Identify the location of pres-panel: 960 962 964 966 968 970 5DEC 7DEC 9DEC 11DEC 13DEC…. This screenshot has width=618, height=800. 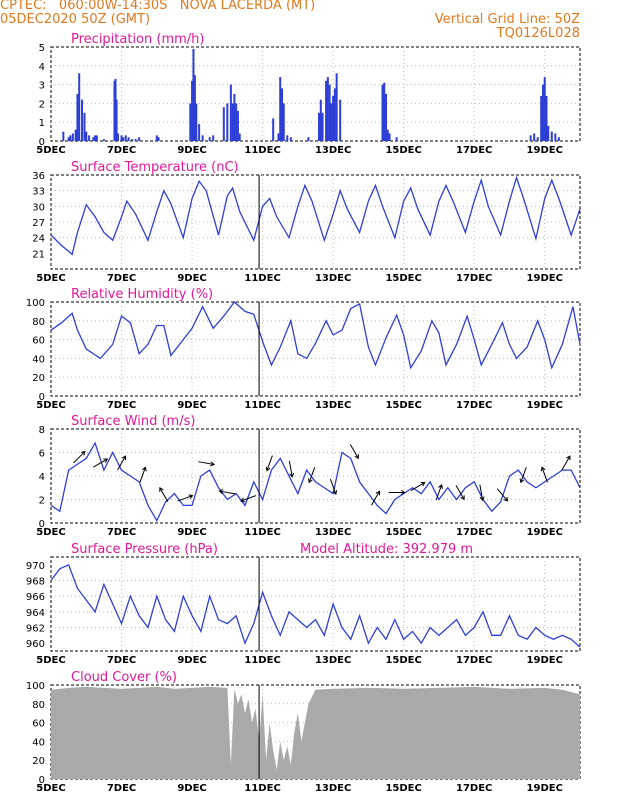
(303, 604).